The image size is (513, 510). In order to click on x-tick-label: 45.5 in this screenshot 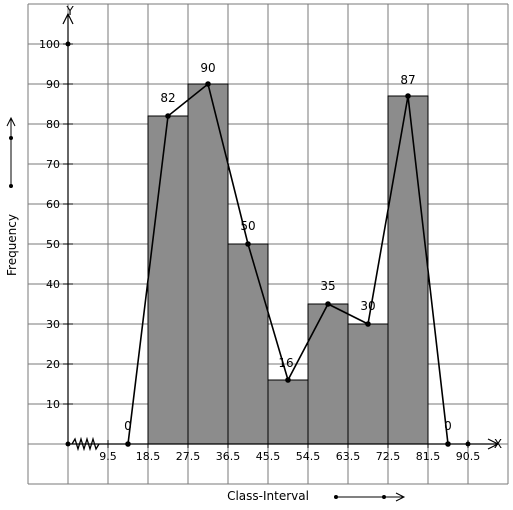, I will do `click(268, 456)`.